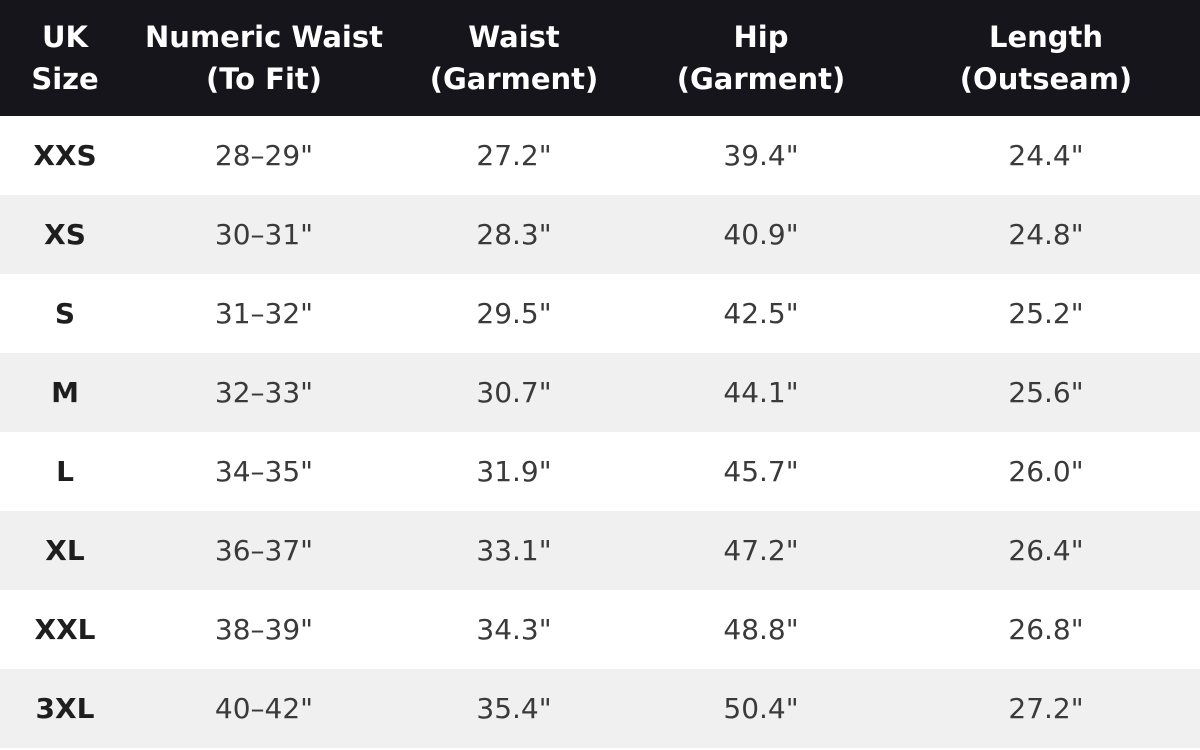  Describe the element at coordinates (514, 550) in the screenshot. I see `waist-cell: 33.1"` at that location.